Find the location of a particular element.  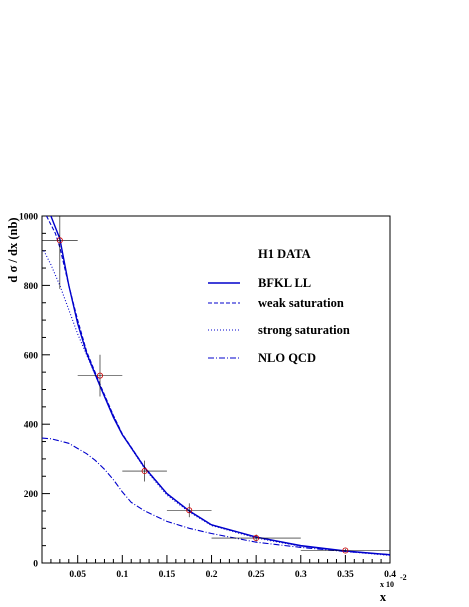

legend-label: H1 DATA is located at coordinates (284, 254).